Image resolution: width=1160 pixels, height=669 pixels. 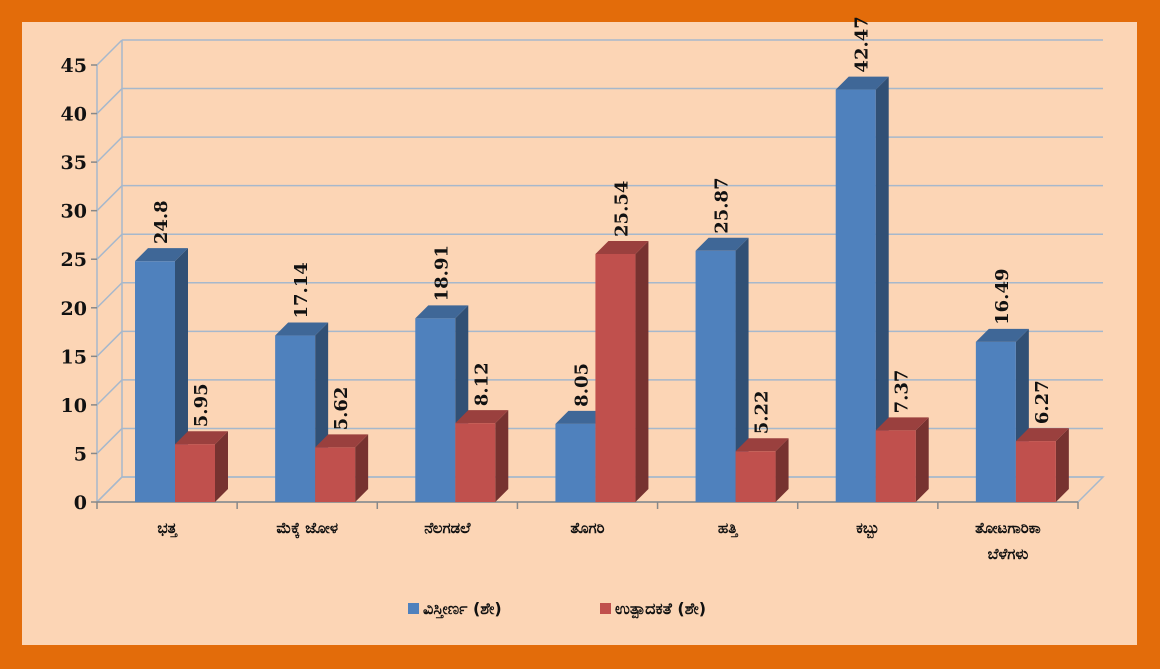 What do you see at coordinates (1002, 296) in the screenshot?
I see `data-label: 16.49` at bounding box center [1002, 296].